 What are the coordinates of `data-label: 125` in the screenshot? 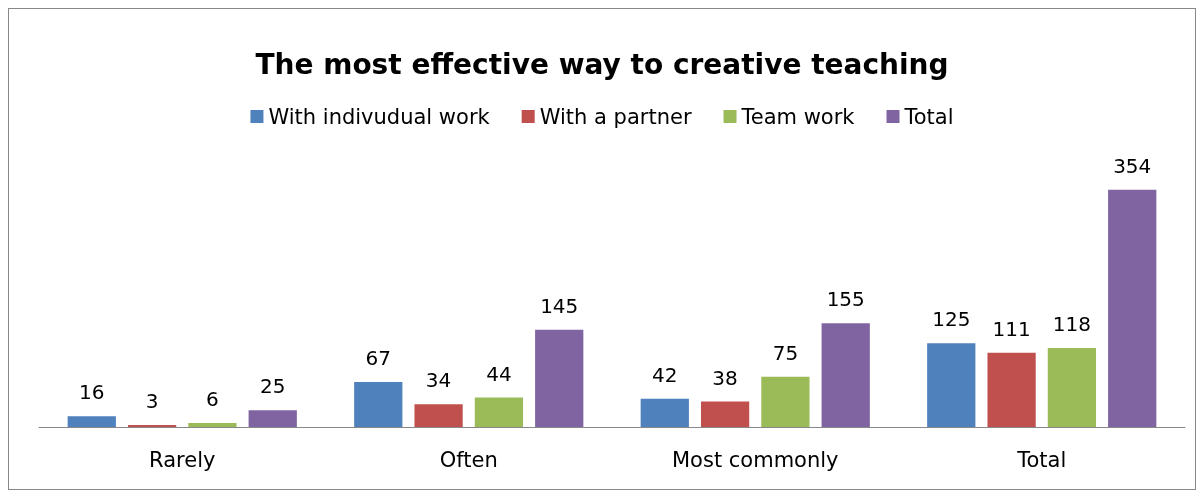 It's located at (951, 319).